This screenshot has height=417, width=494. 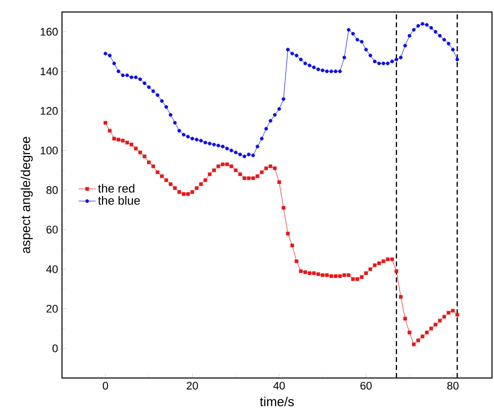 I want to click on x-tick-label: 60, so click(x=366, y=386).